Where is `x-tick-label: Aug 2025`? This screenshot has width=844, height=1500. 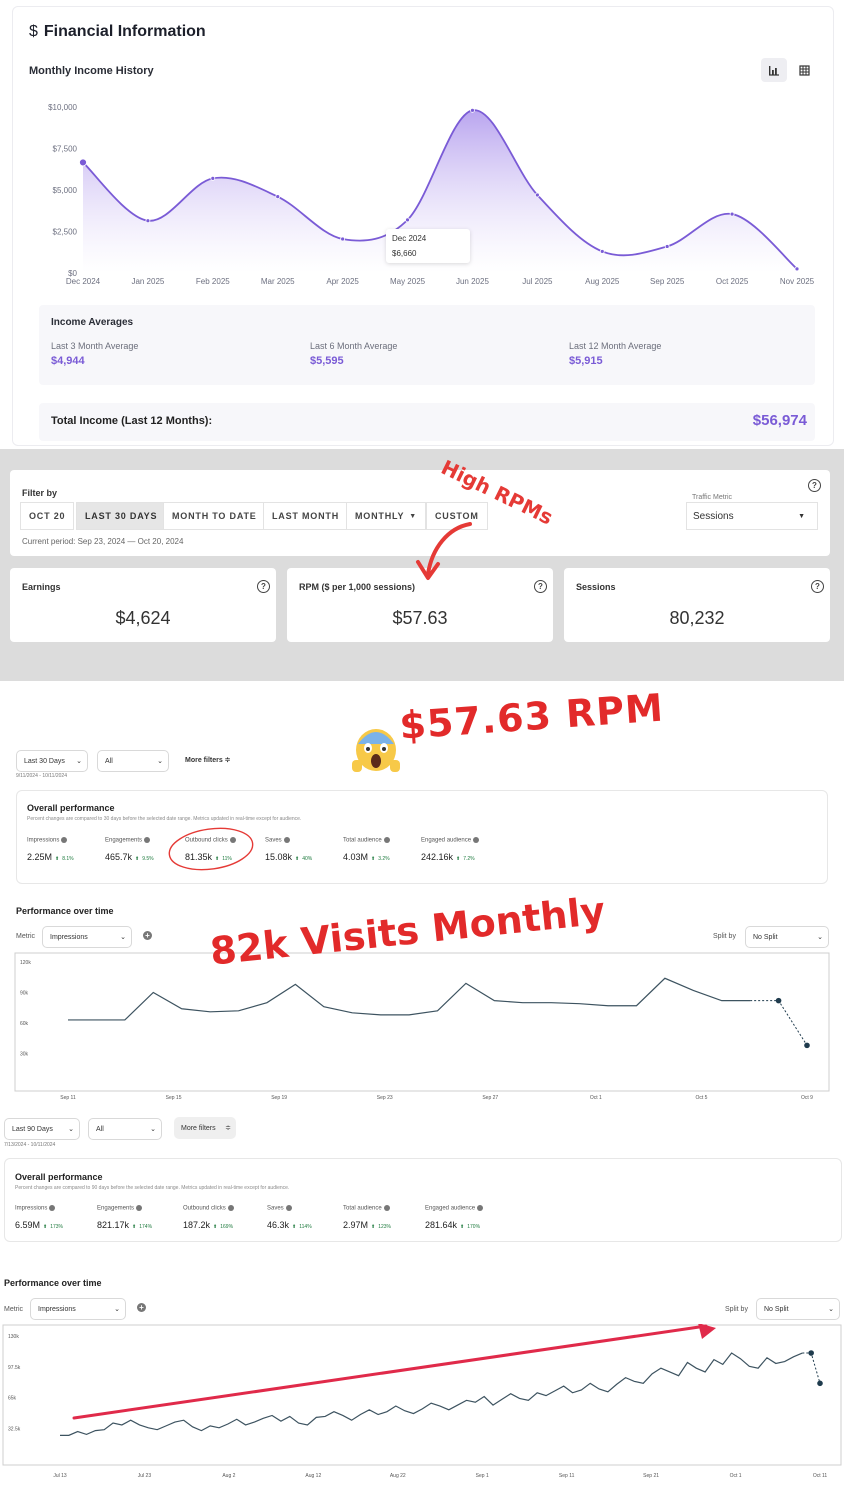
x-tick-label: Aug 2025 is located at coordinates (602, 281).